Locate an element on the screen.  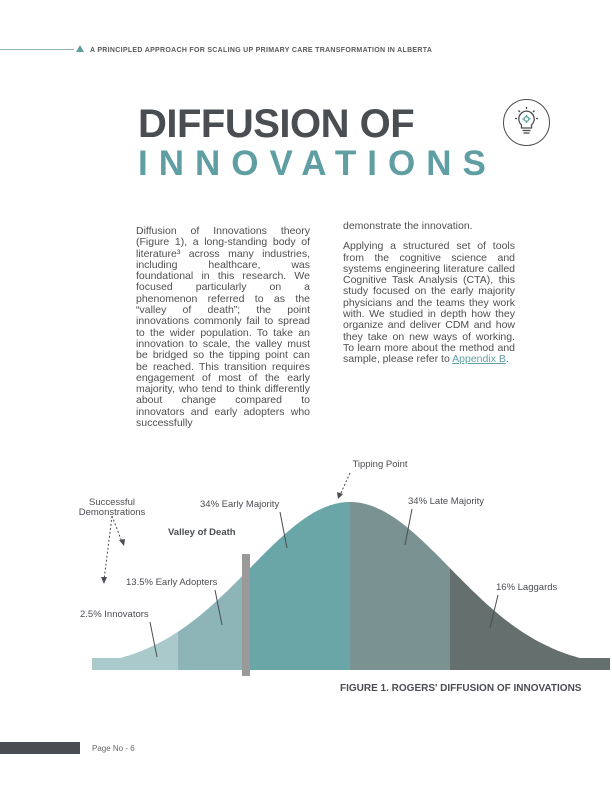
body-text: . is located at coordinates (507, 359).